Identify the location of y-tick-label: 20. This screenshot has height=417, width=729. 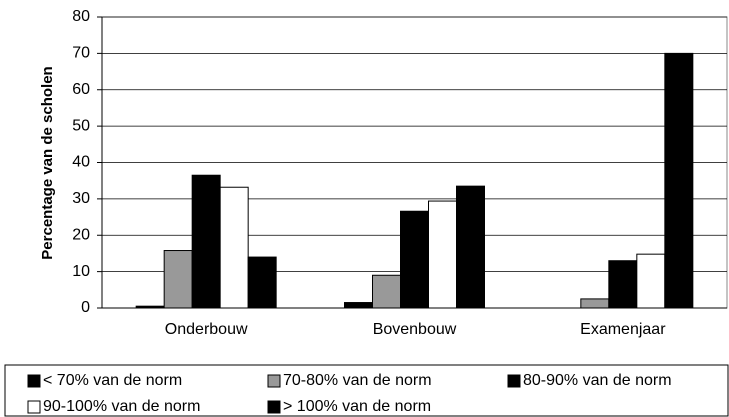
(81, 234).